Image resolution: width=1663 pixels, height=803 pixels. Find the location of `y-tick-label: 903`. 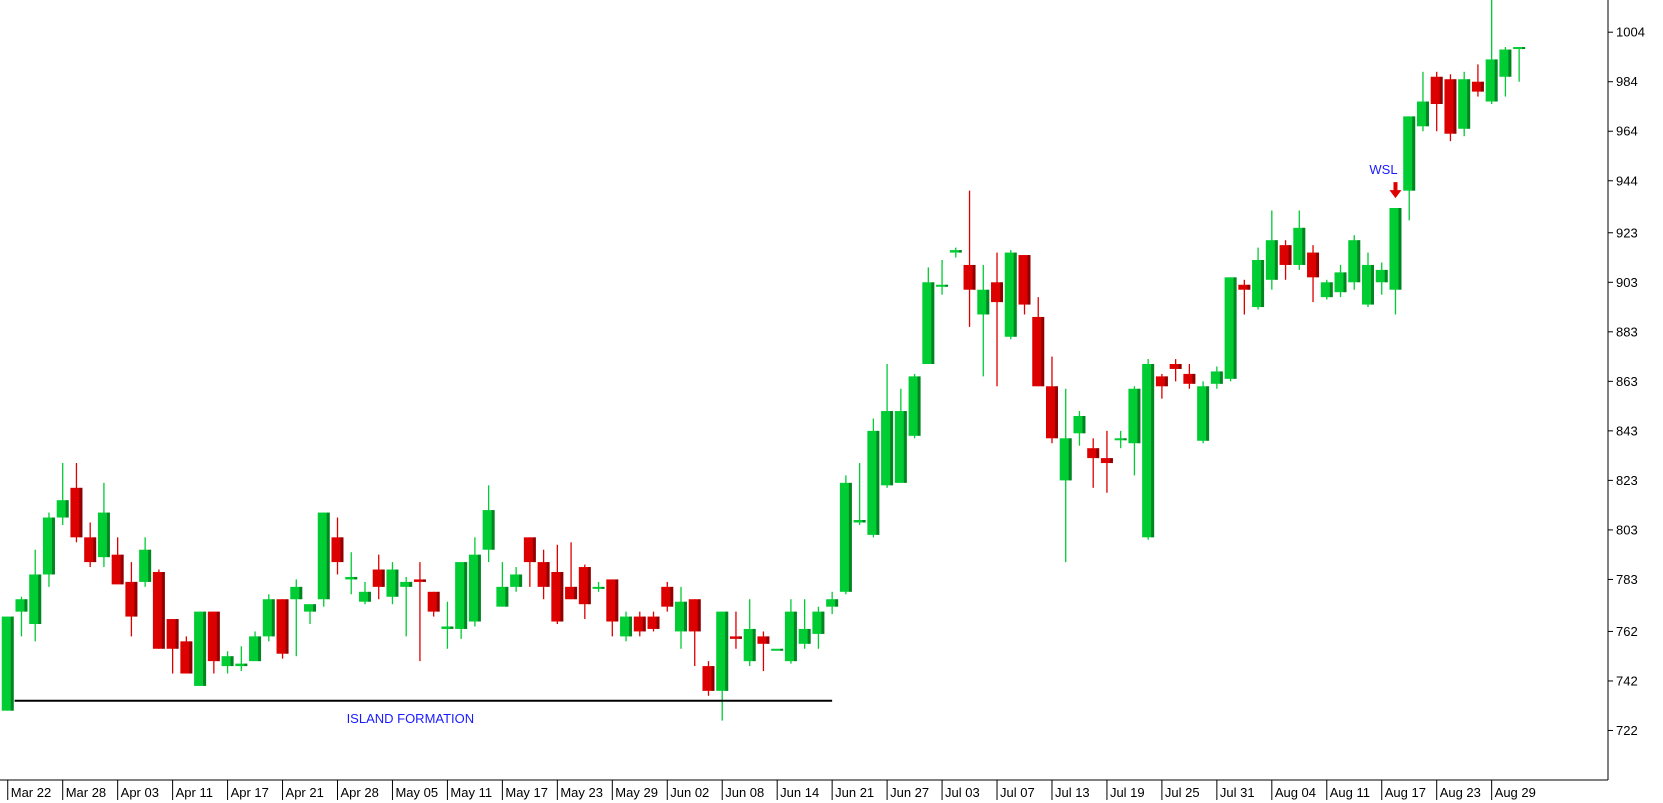

y-tick-label: 903 is located at coordinates (1627, 282).